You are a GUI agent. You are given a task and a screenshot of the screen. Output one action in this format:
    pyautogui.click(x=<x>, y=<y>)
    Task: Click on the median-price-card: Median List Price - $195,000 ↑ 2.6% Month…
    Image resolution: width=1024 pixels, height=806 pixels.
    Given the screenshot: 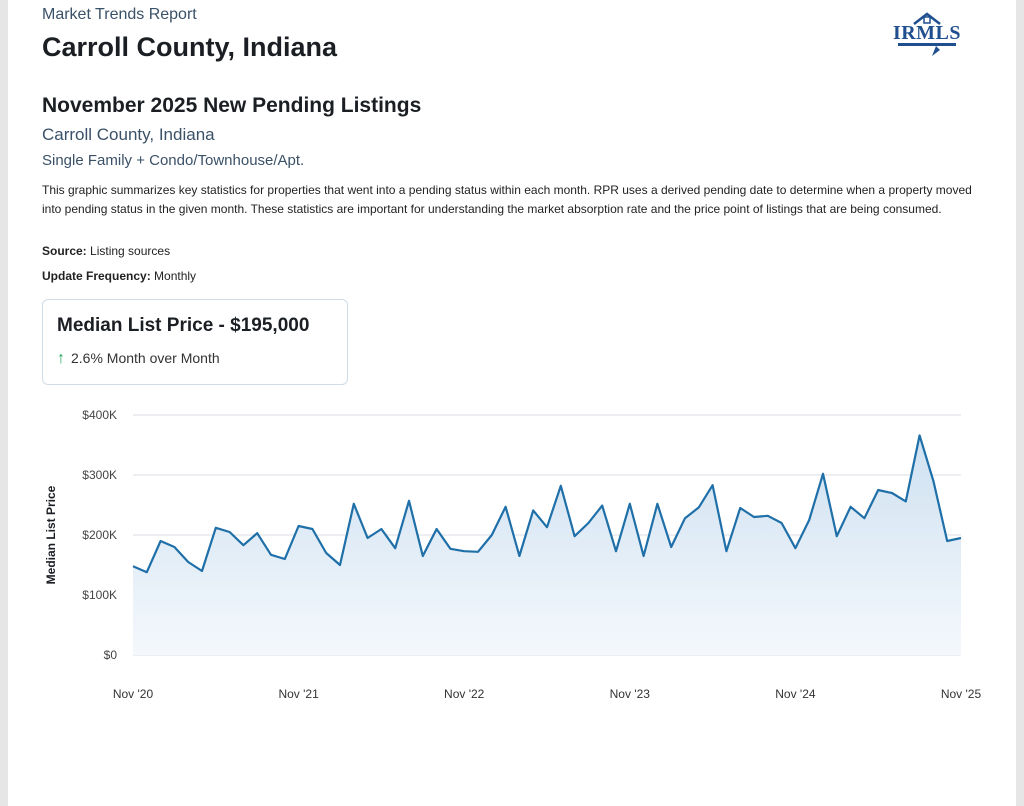 What is the action you would take?
    pyautogui.click(x=195, y=342)
    